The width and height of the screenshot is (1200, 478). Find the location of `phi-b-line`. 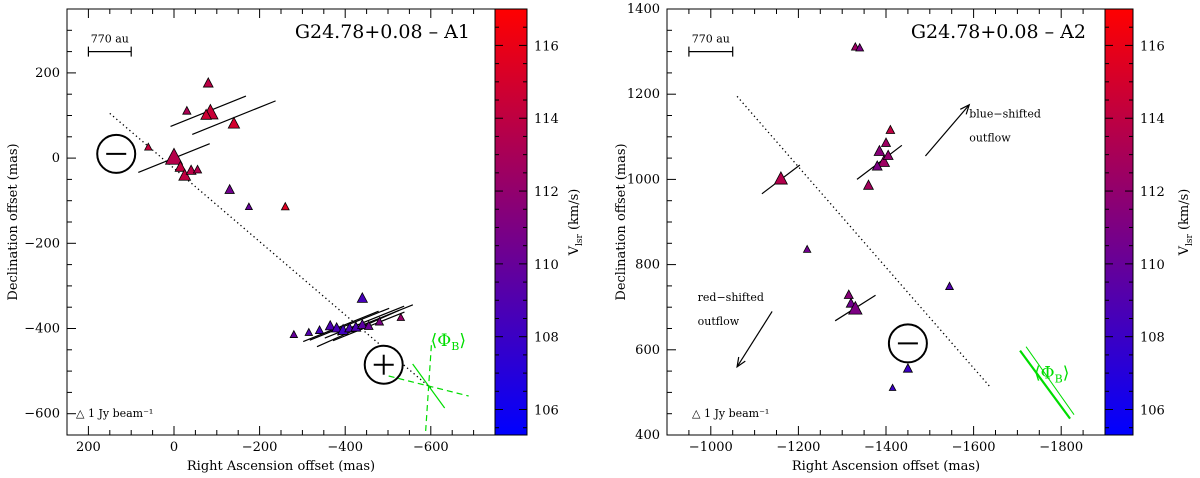

phi-b-line is located at coordinates (1045, 385).